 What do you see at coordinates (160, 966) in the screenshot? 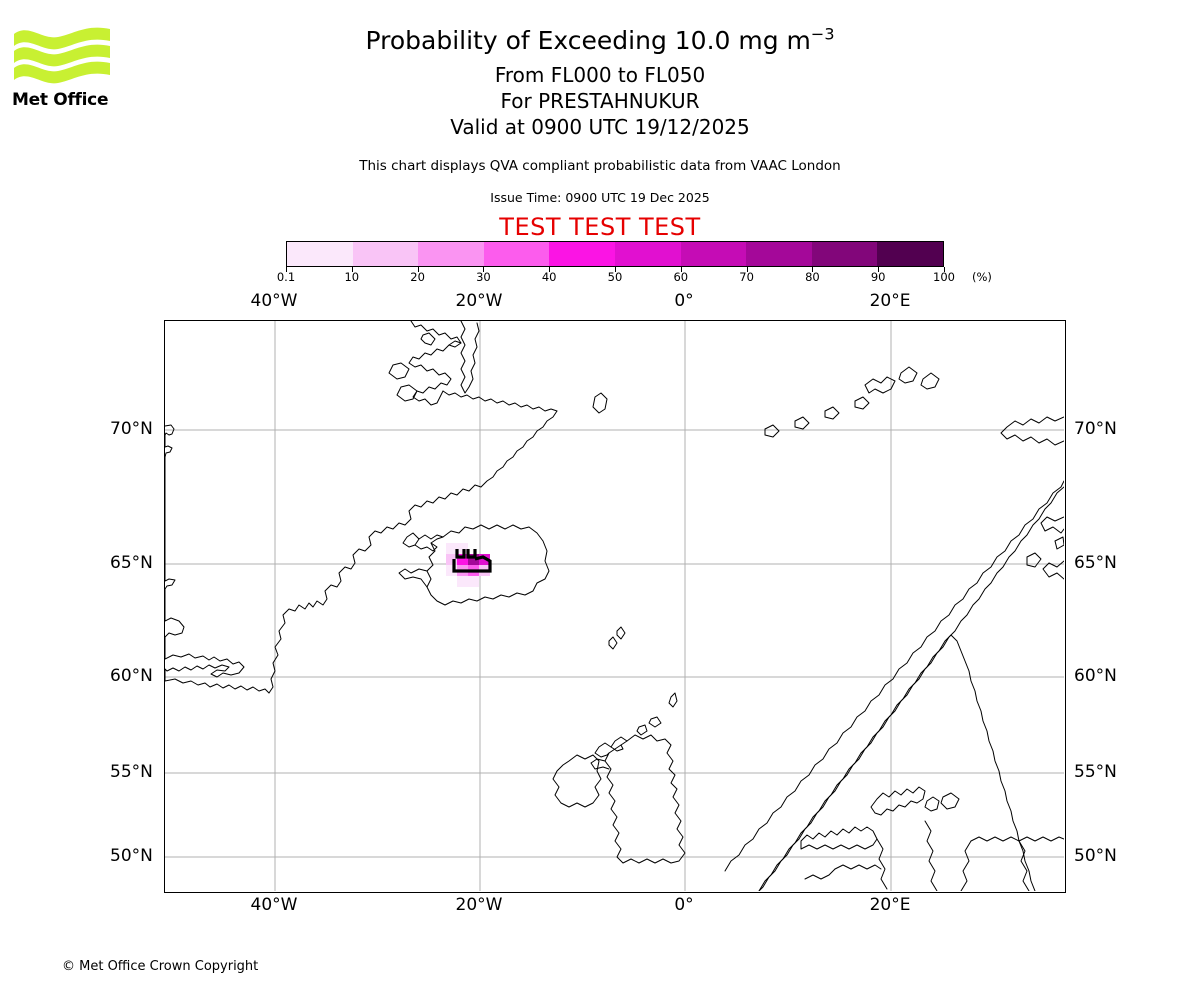
I see `copyright-notice: © Met Office Crown Copyright` at bounding box center [160, 966].